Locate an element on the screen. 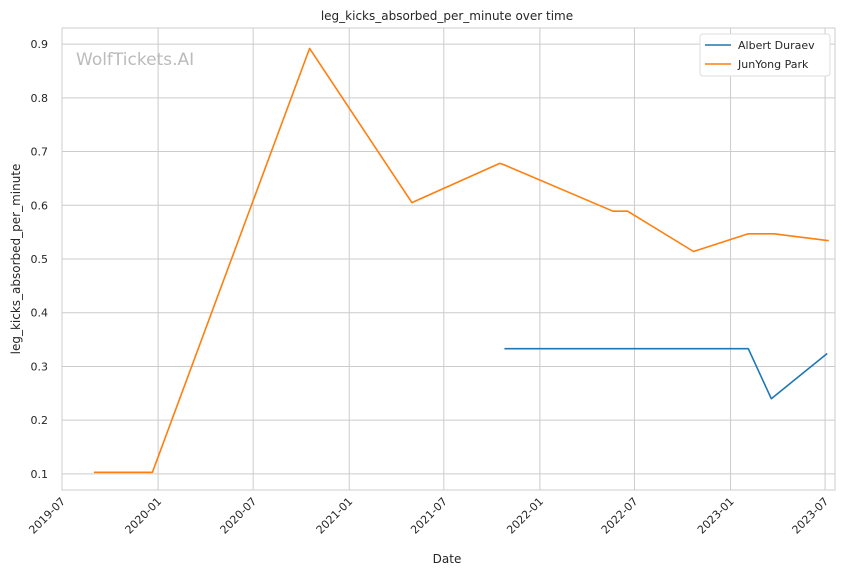 The image size is (844, 575). x-tick-label: 2022-01 is located at coordinates (525, 516).